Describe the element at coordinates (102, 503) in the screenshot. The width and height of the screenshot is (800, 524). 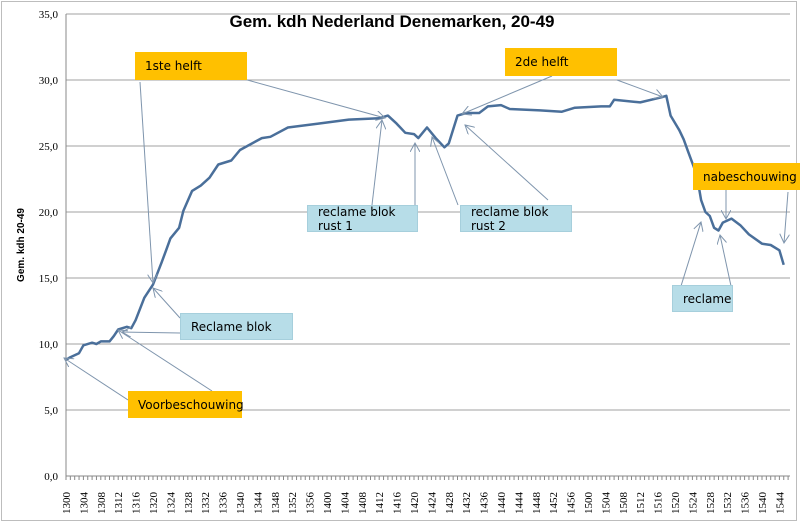
I see `x-tick-label: 1308` at that location.